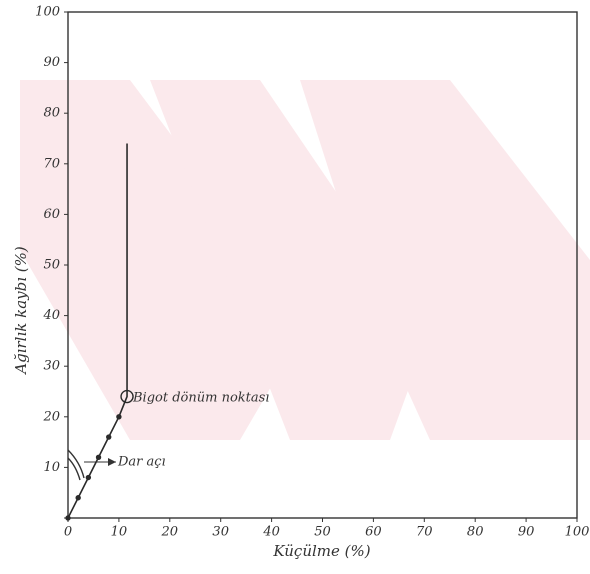 Image resolution: width=590 pixels, height=574 pixels. I want to click on y-tick-label: 60, so click(51, 214).